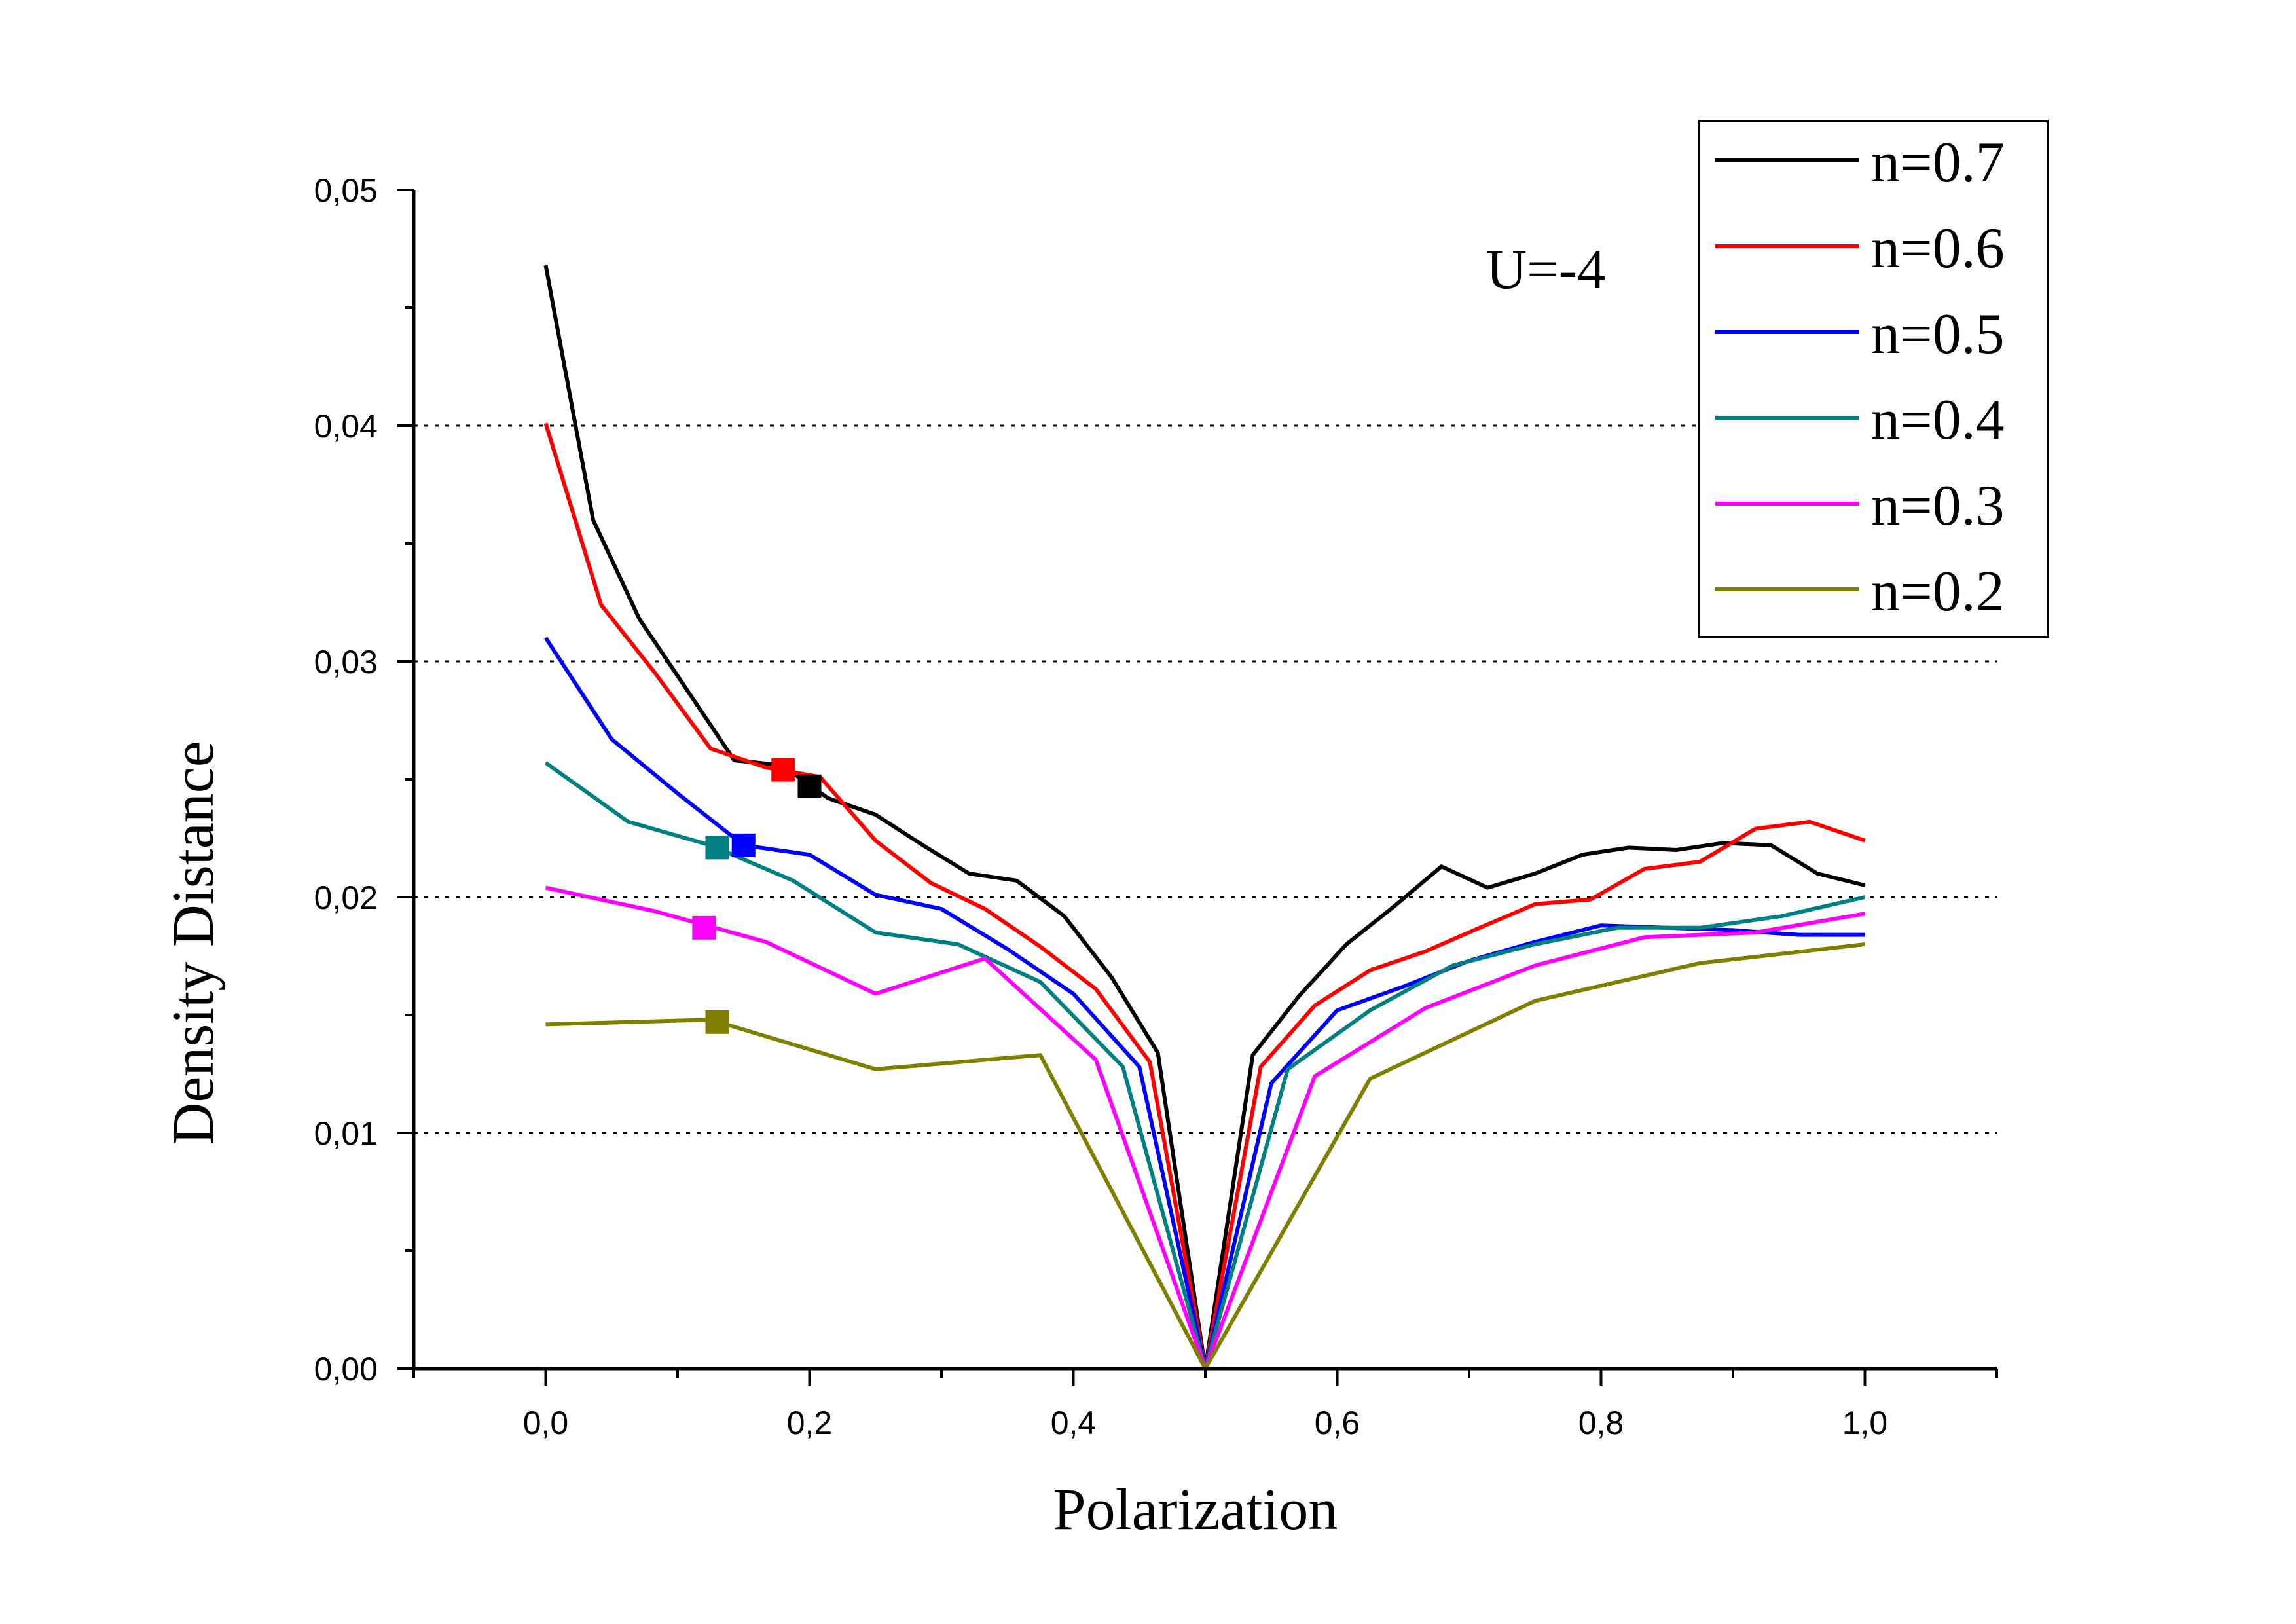 This screenshot has height=1624, width=2296. Describe the element at coordinates (1601, 1423) in the screenshot. I see `x-tick-label: 0,8` at that location.